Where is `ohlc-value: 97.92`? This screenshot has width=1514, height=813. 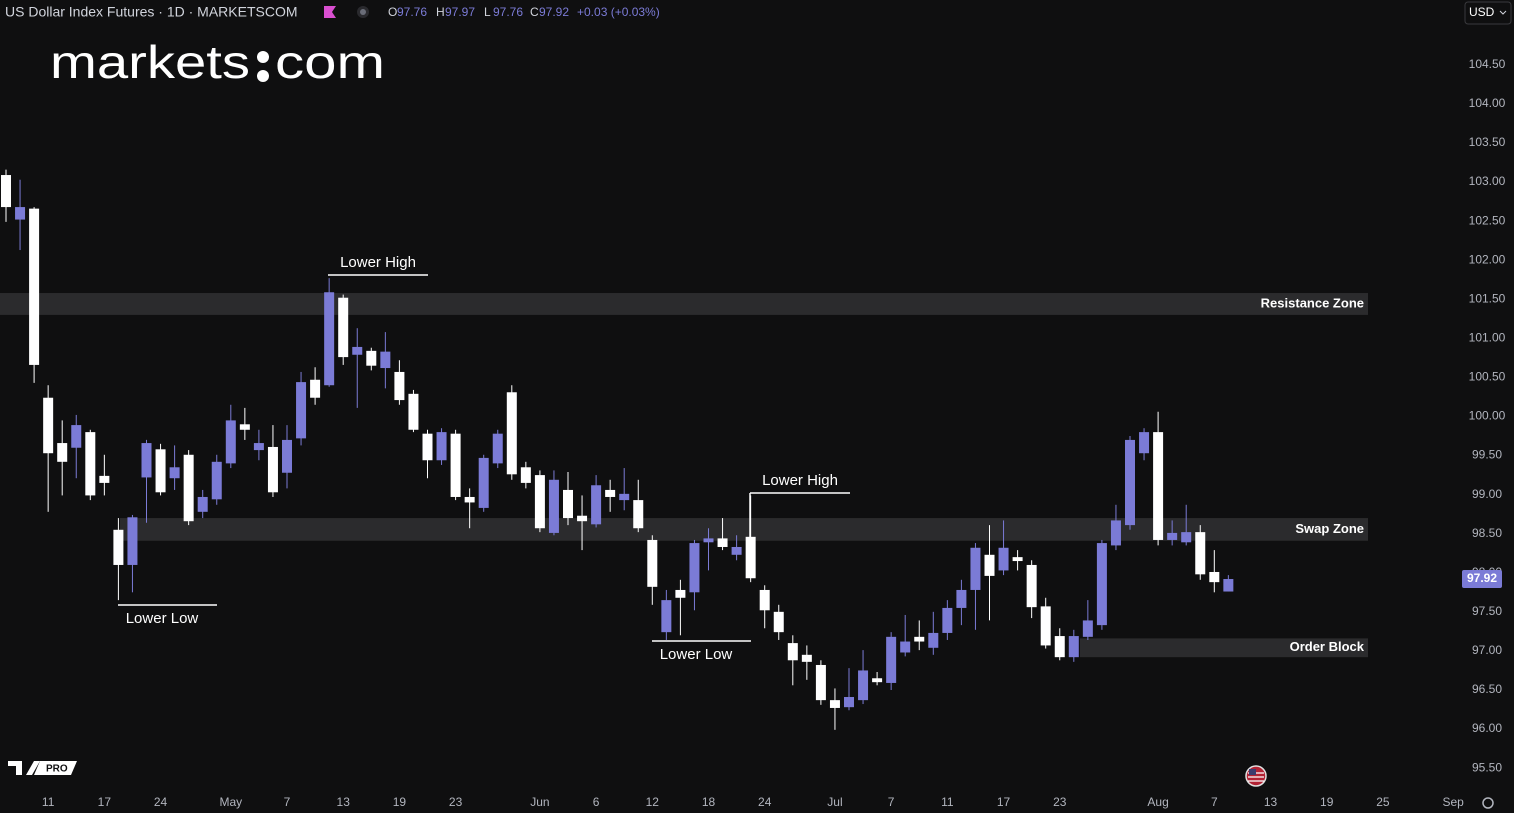
ohlc-value: 97.92 is located at coordinates (554, 12).